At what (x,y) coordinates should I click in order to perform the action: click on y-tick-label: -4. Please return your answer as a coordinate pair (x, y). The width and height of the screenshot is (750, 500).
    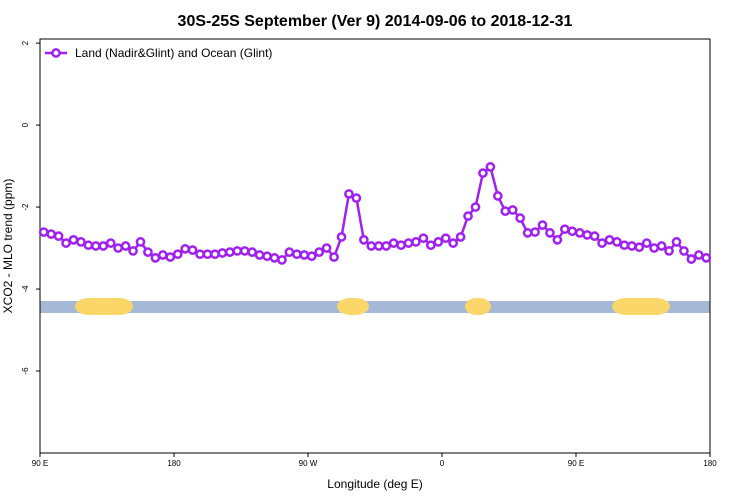
    Looking at the image, I should click on (25, 289).